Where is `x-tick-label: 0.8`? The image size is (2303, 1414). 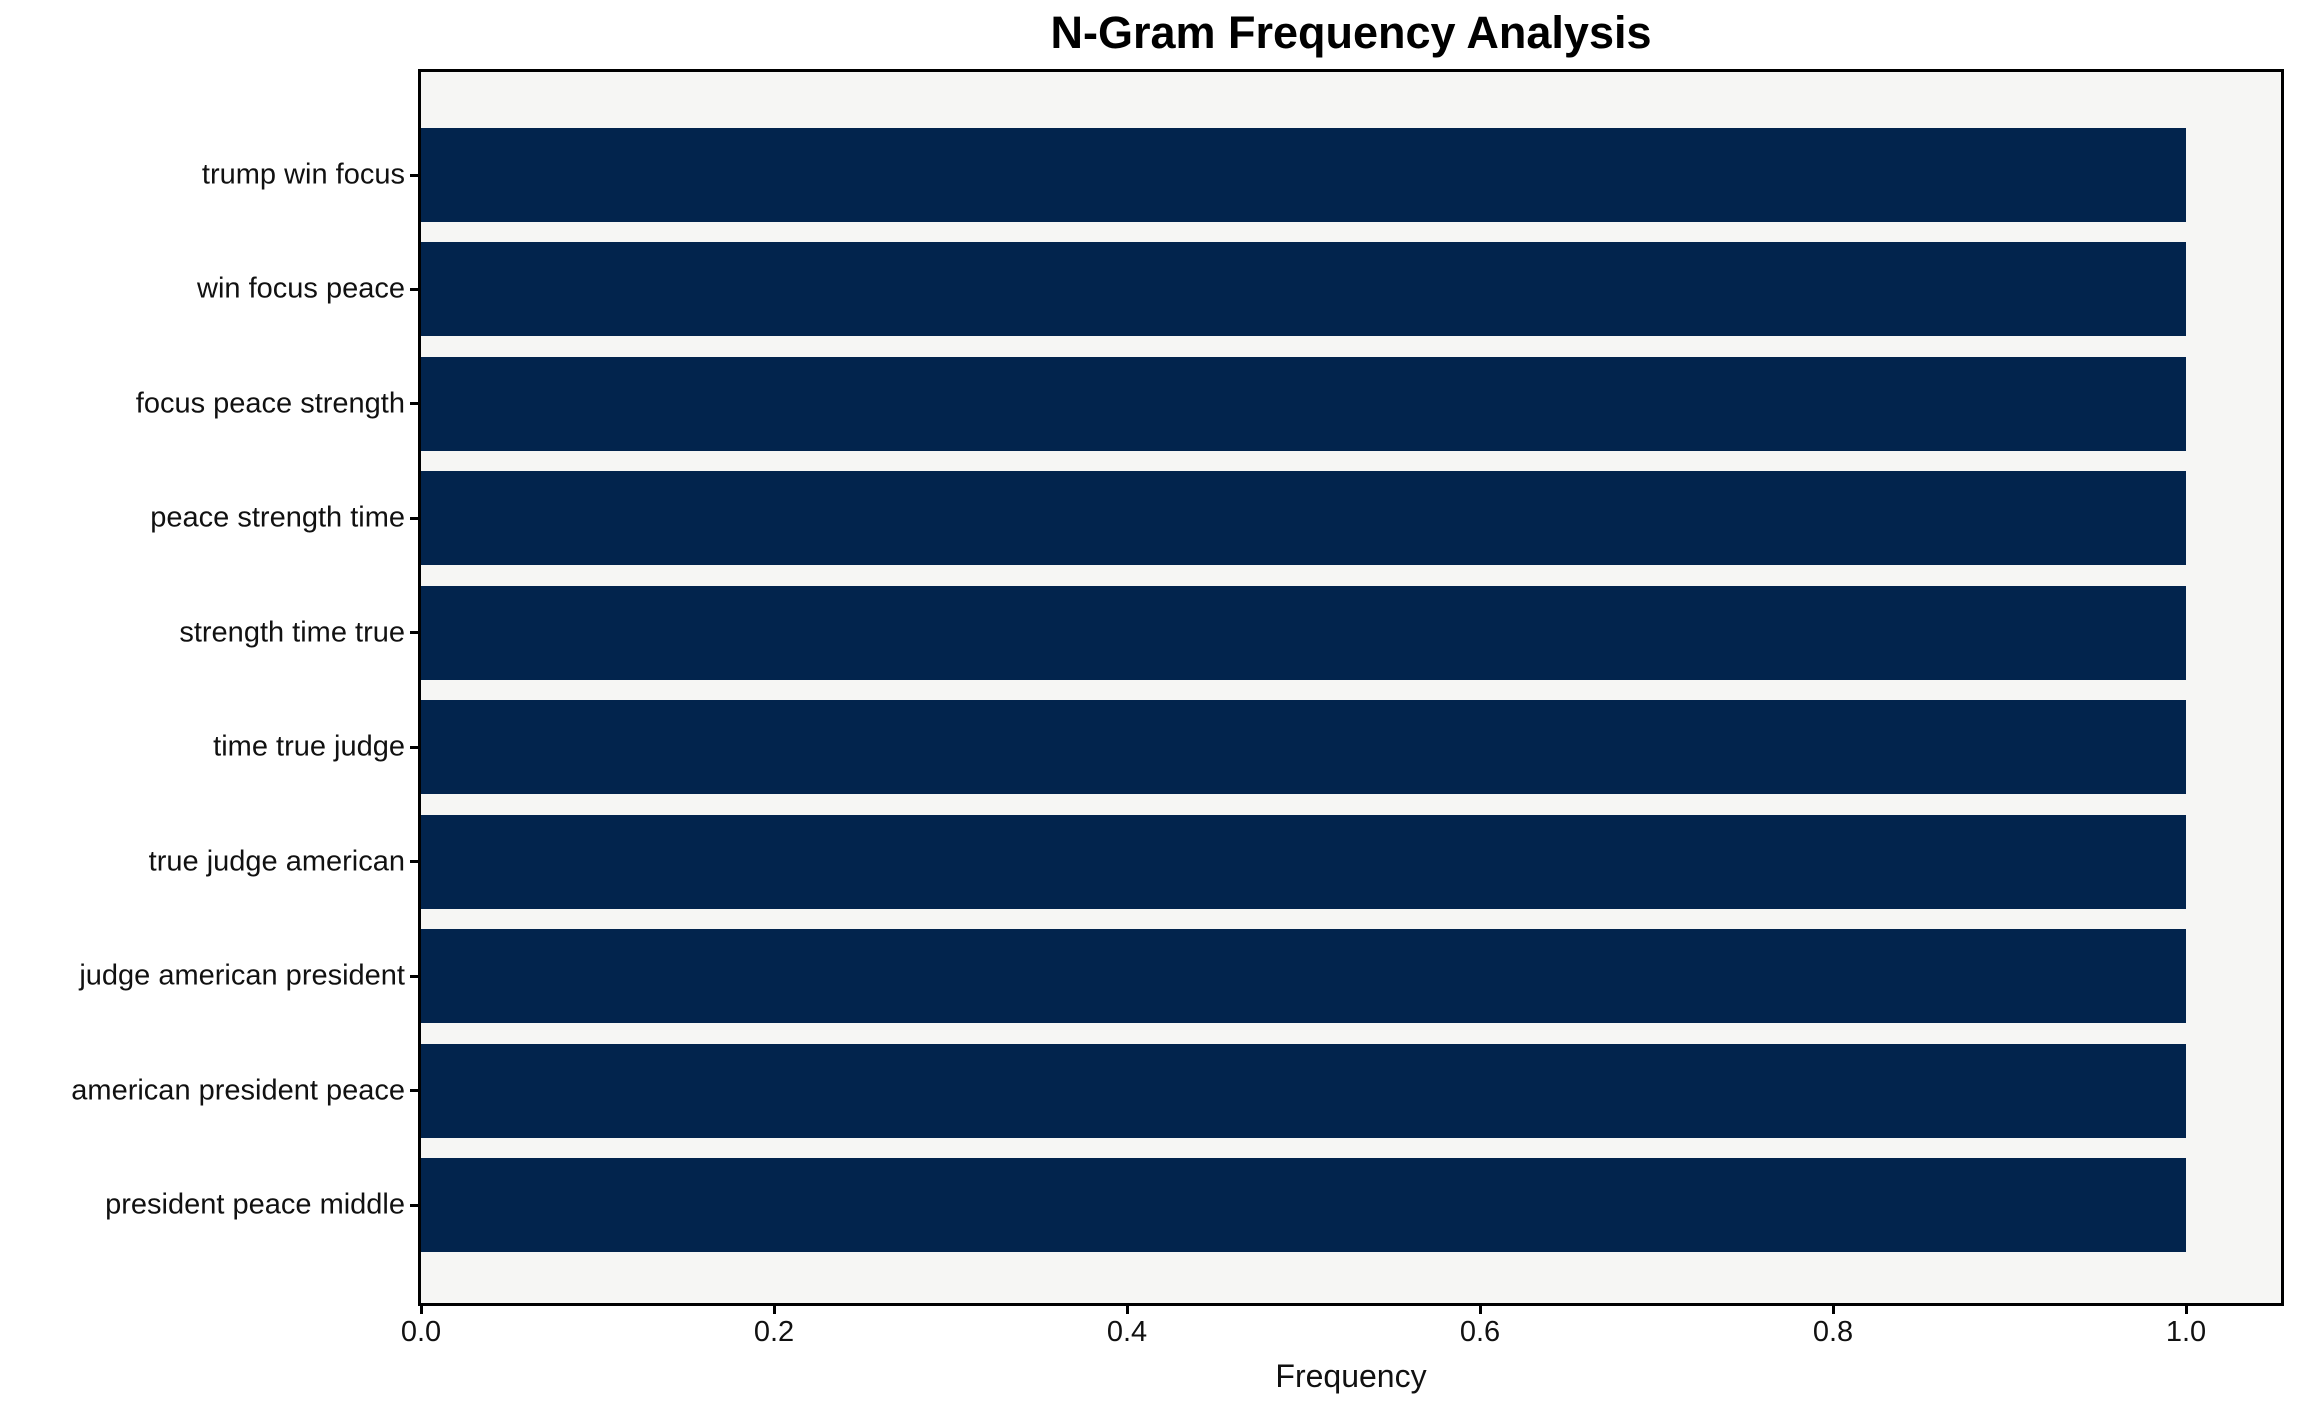
x-tick-label: 0.8 is located at coordinates (1833, 1332).